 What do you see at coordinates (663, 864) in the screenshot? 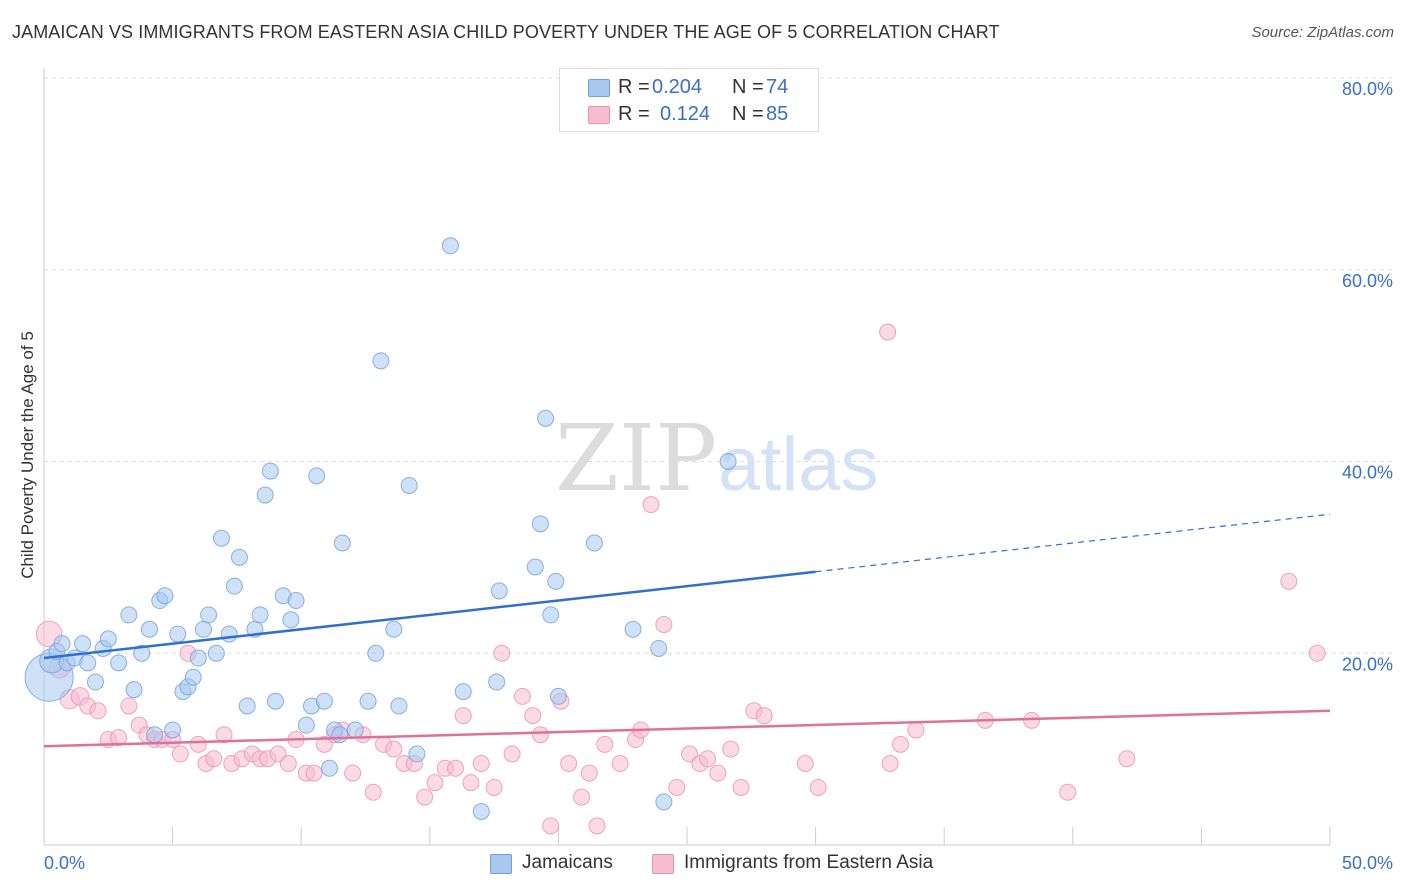
I see `series-swatch-eastern-asia` at bounding box center [663, 864].